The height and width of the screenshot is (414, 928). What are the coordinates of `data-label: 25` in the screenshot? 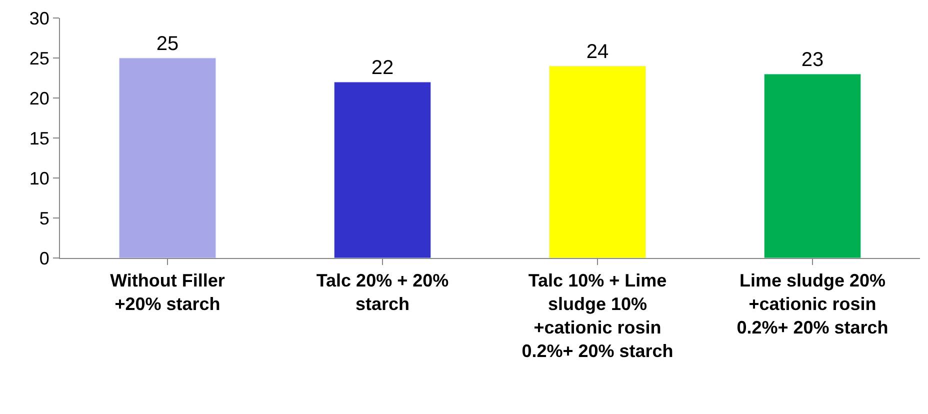 It's located at (167, 44).